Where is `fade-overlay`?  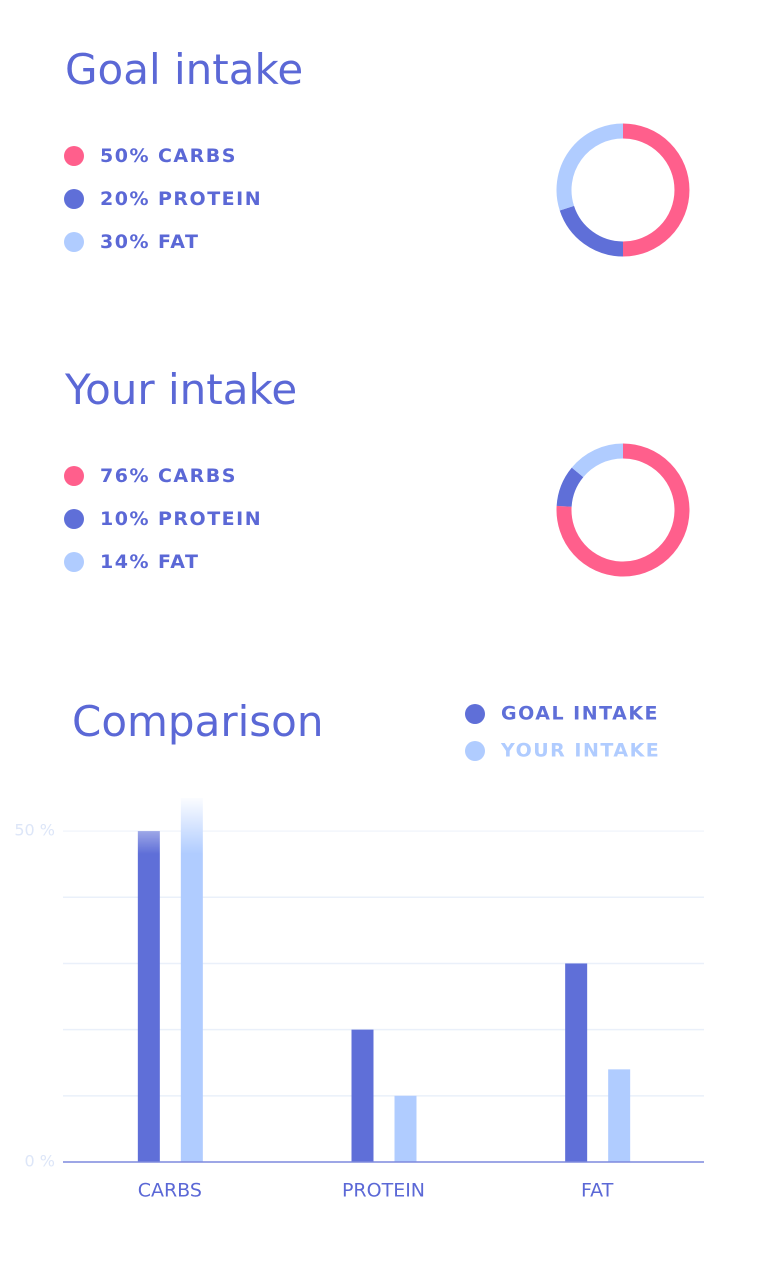
fade-overlay is located at coordinates (383, 826).